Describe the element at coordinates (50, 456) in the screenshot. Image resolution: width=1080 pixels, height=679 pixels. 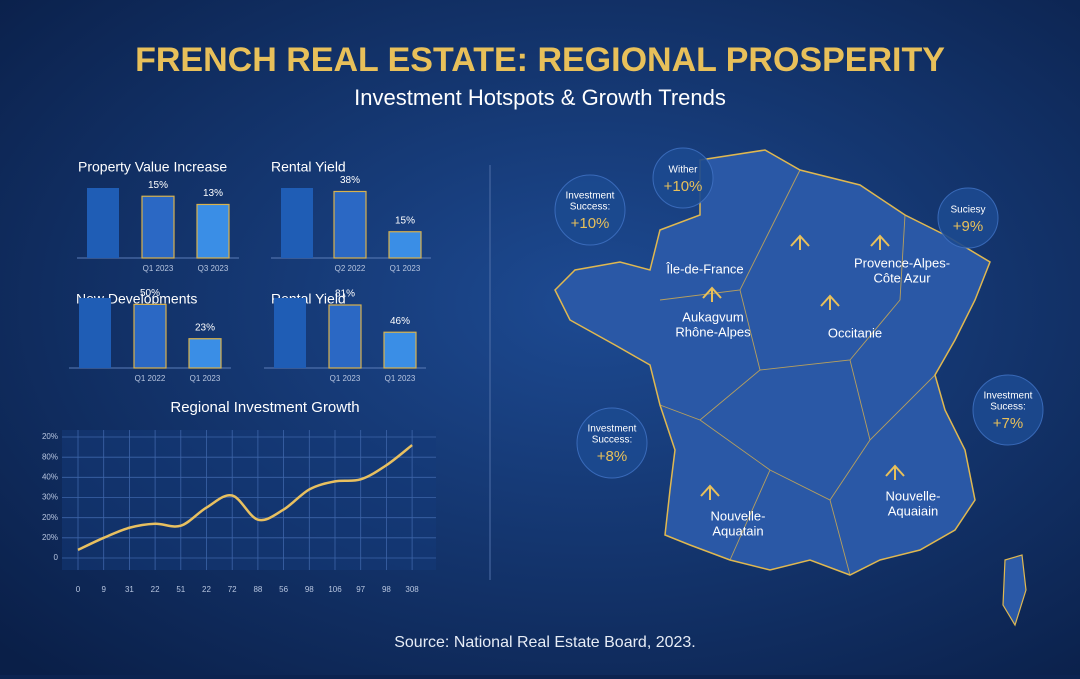
I see `y-tick-label: 80%` at that location.